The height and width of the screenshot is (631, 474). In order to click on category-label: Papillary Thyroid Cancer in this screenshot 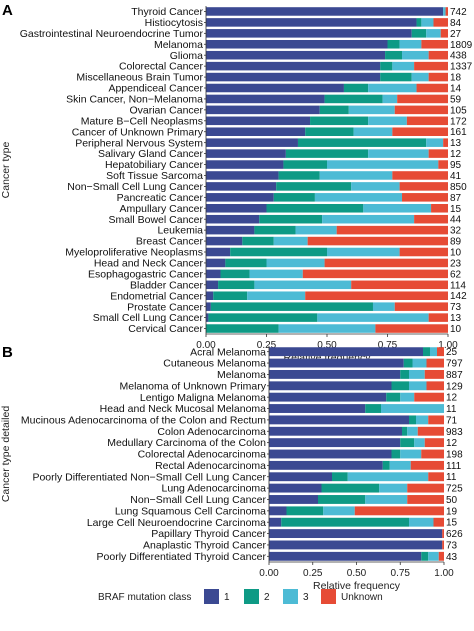, I will do `click(208, 534)`.